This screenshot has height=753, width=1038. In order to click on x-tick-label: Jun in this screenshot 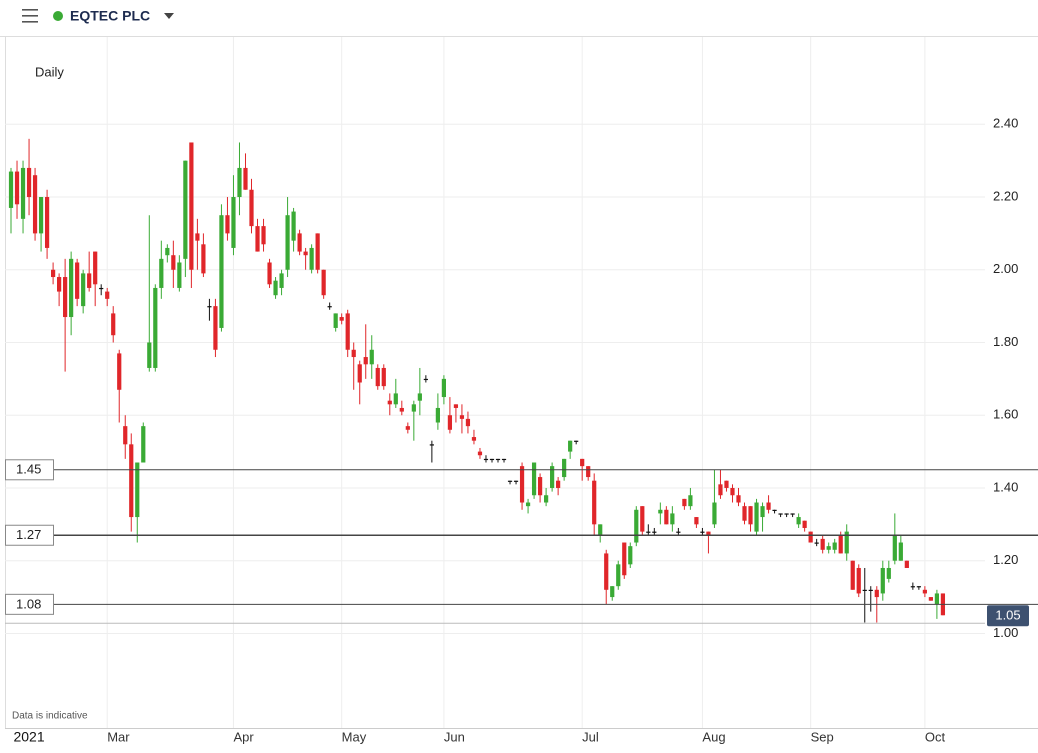, I will do `click(454, 736)`.